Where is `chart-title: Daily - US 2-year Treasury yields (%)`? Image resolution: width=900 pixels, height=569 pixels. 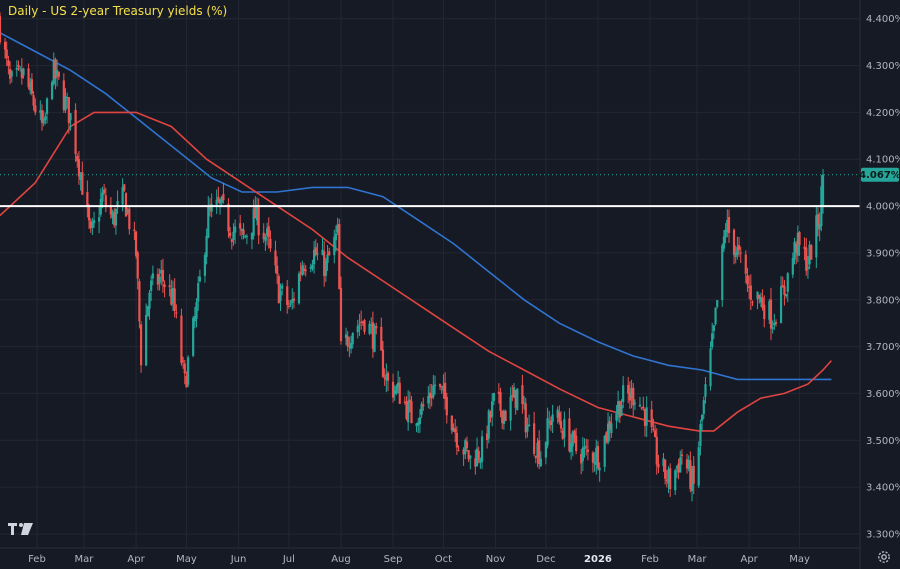 chart-title: Daily - US 2-year Treasury yields (%) is located at coordinates (118, 11).